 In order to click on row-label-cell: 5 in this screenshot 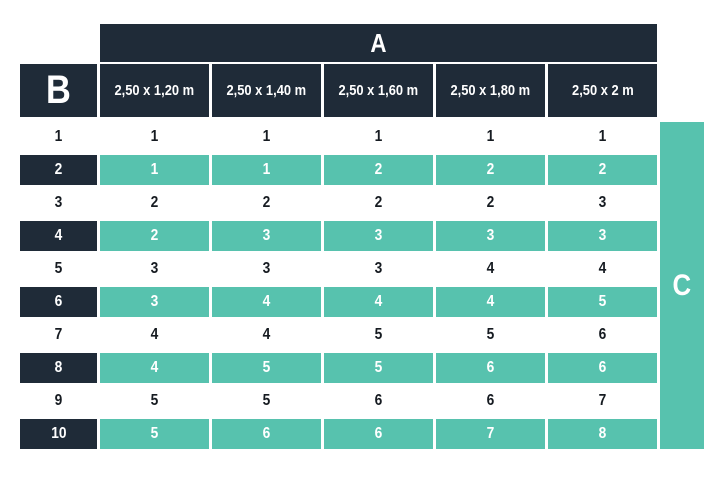, I will do `click(58, 269)`.